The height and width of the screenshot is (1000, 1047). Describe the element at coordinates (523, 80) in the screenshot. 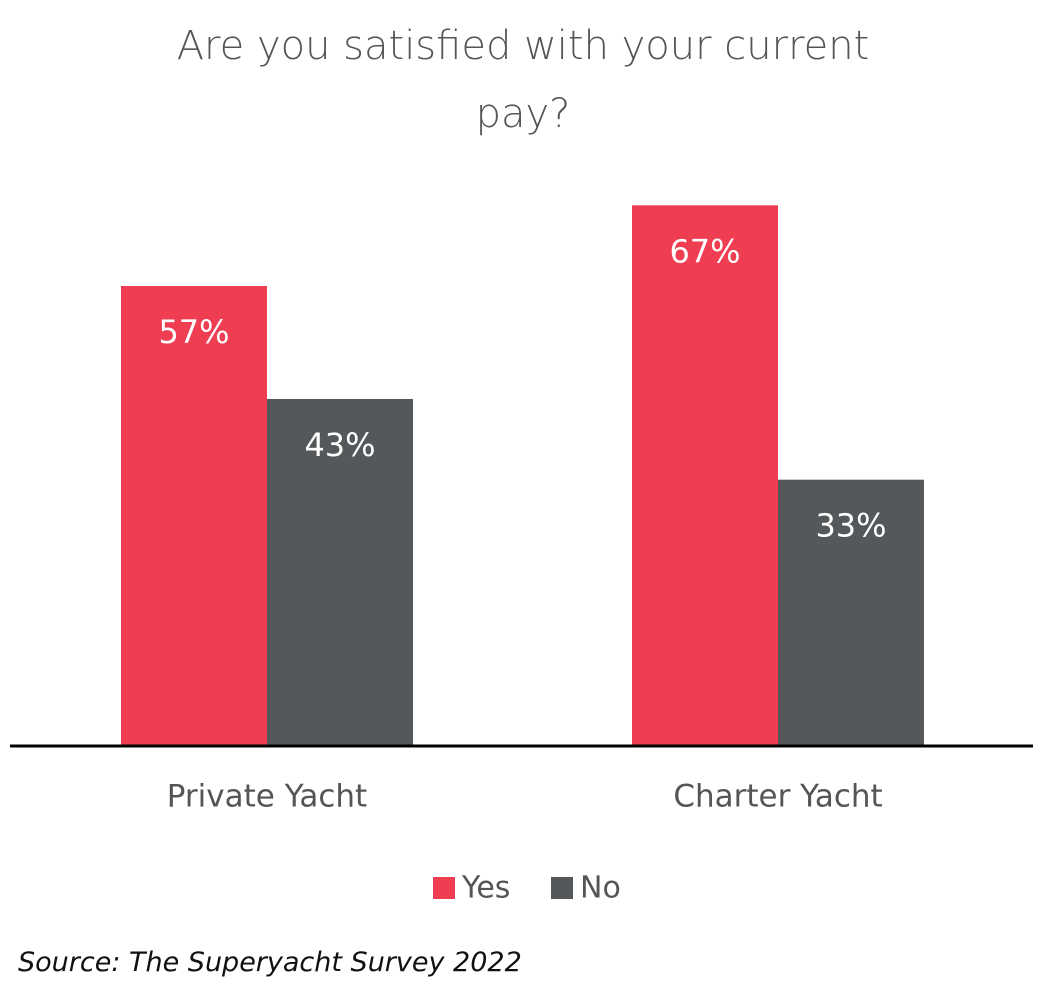

I see `chart-title: Are you satisfied with your current pay?` at that location.